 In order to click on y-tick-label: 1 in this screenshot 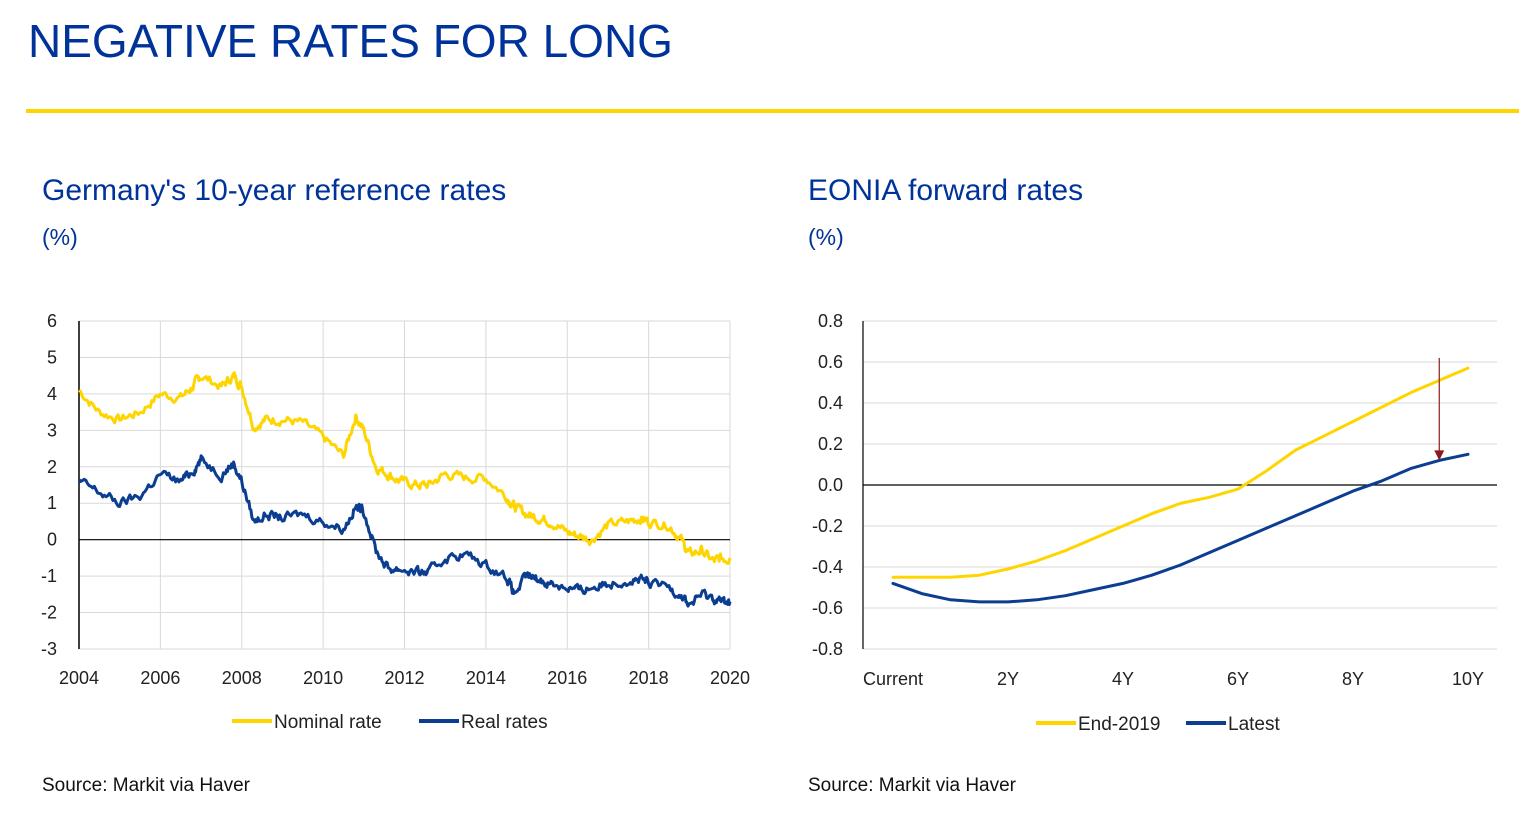, I will do `click(52, 503)`.